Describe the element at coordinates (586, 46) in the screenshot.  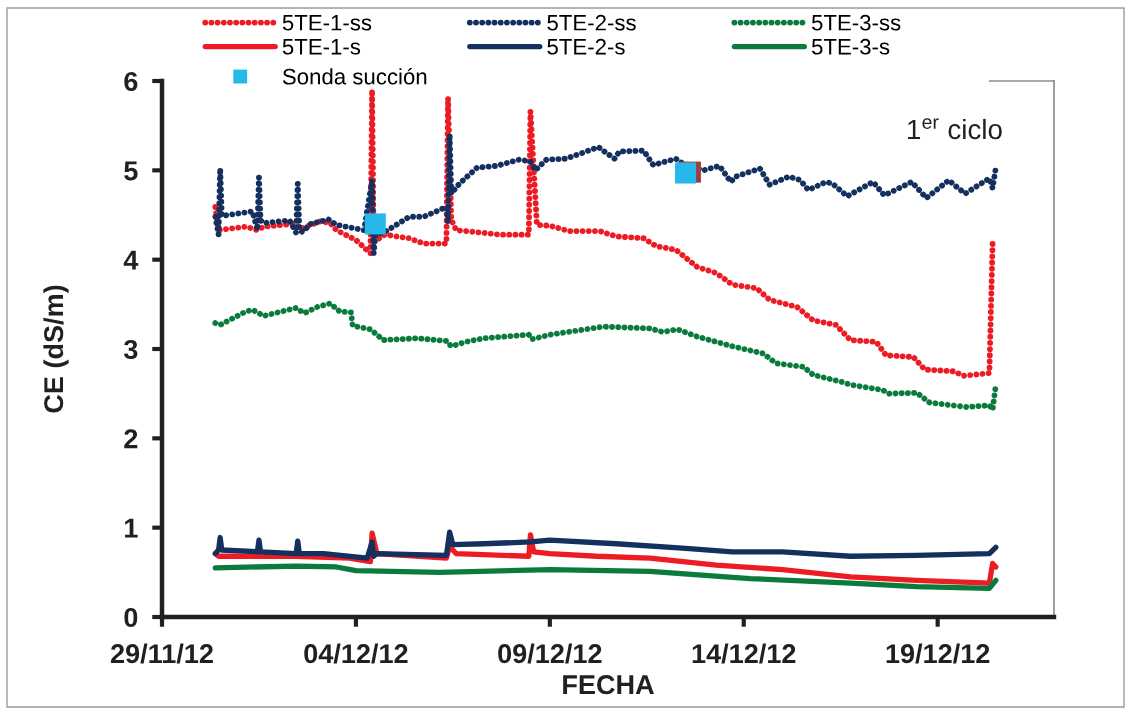
I see `legend-label: 5TE-2-s` at that location.